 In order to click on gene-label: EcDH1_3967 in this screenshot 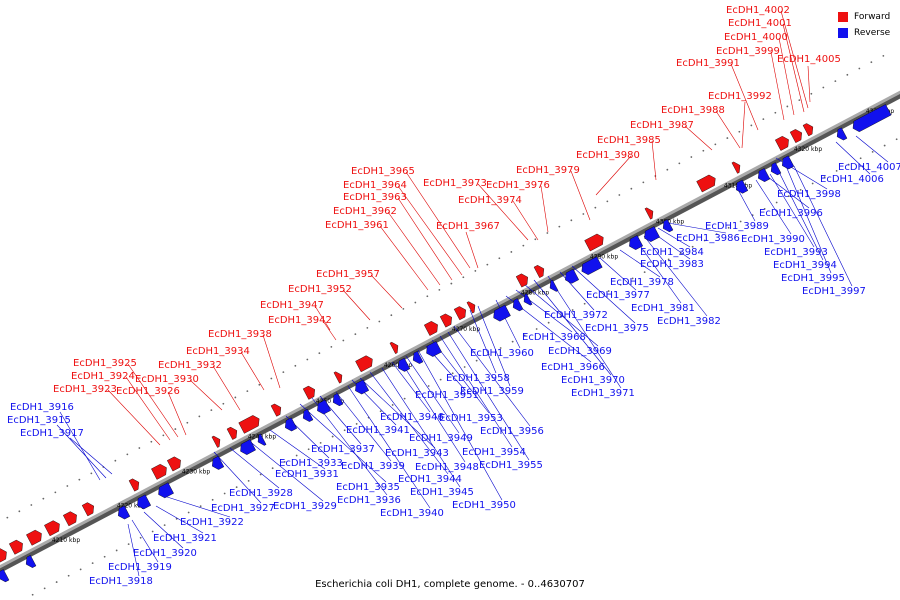, I will do `click(468, 226)`.